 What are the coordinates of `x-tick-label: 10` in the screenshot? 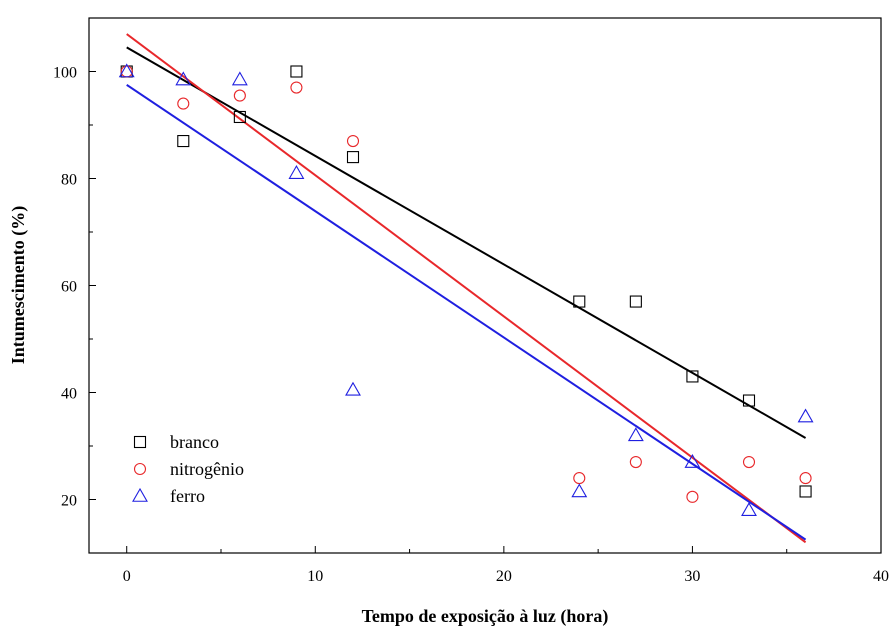 It's located at (315, 576).